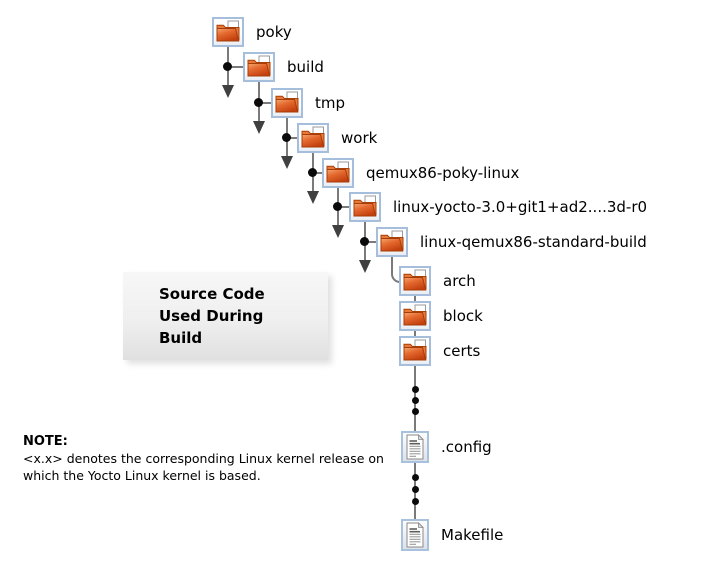  What do you see at coordinates (459, 281) in the screenshot?
I see `tree-node-label: arch` at bounding box center [459, 281].